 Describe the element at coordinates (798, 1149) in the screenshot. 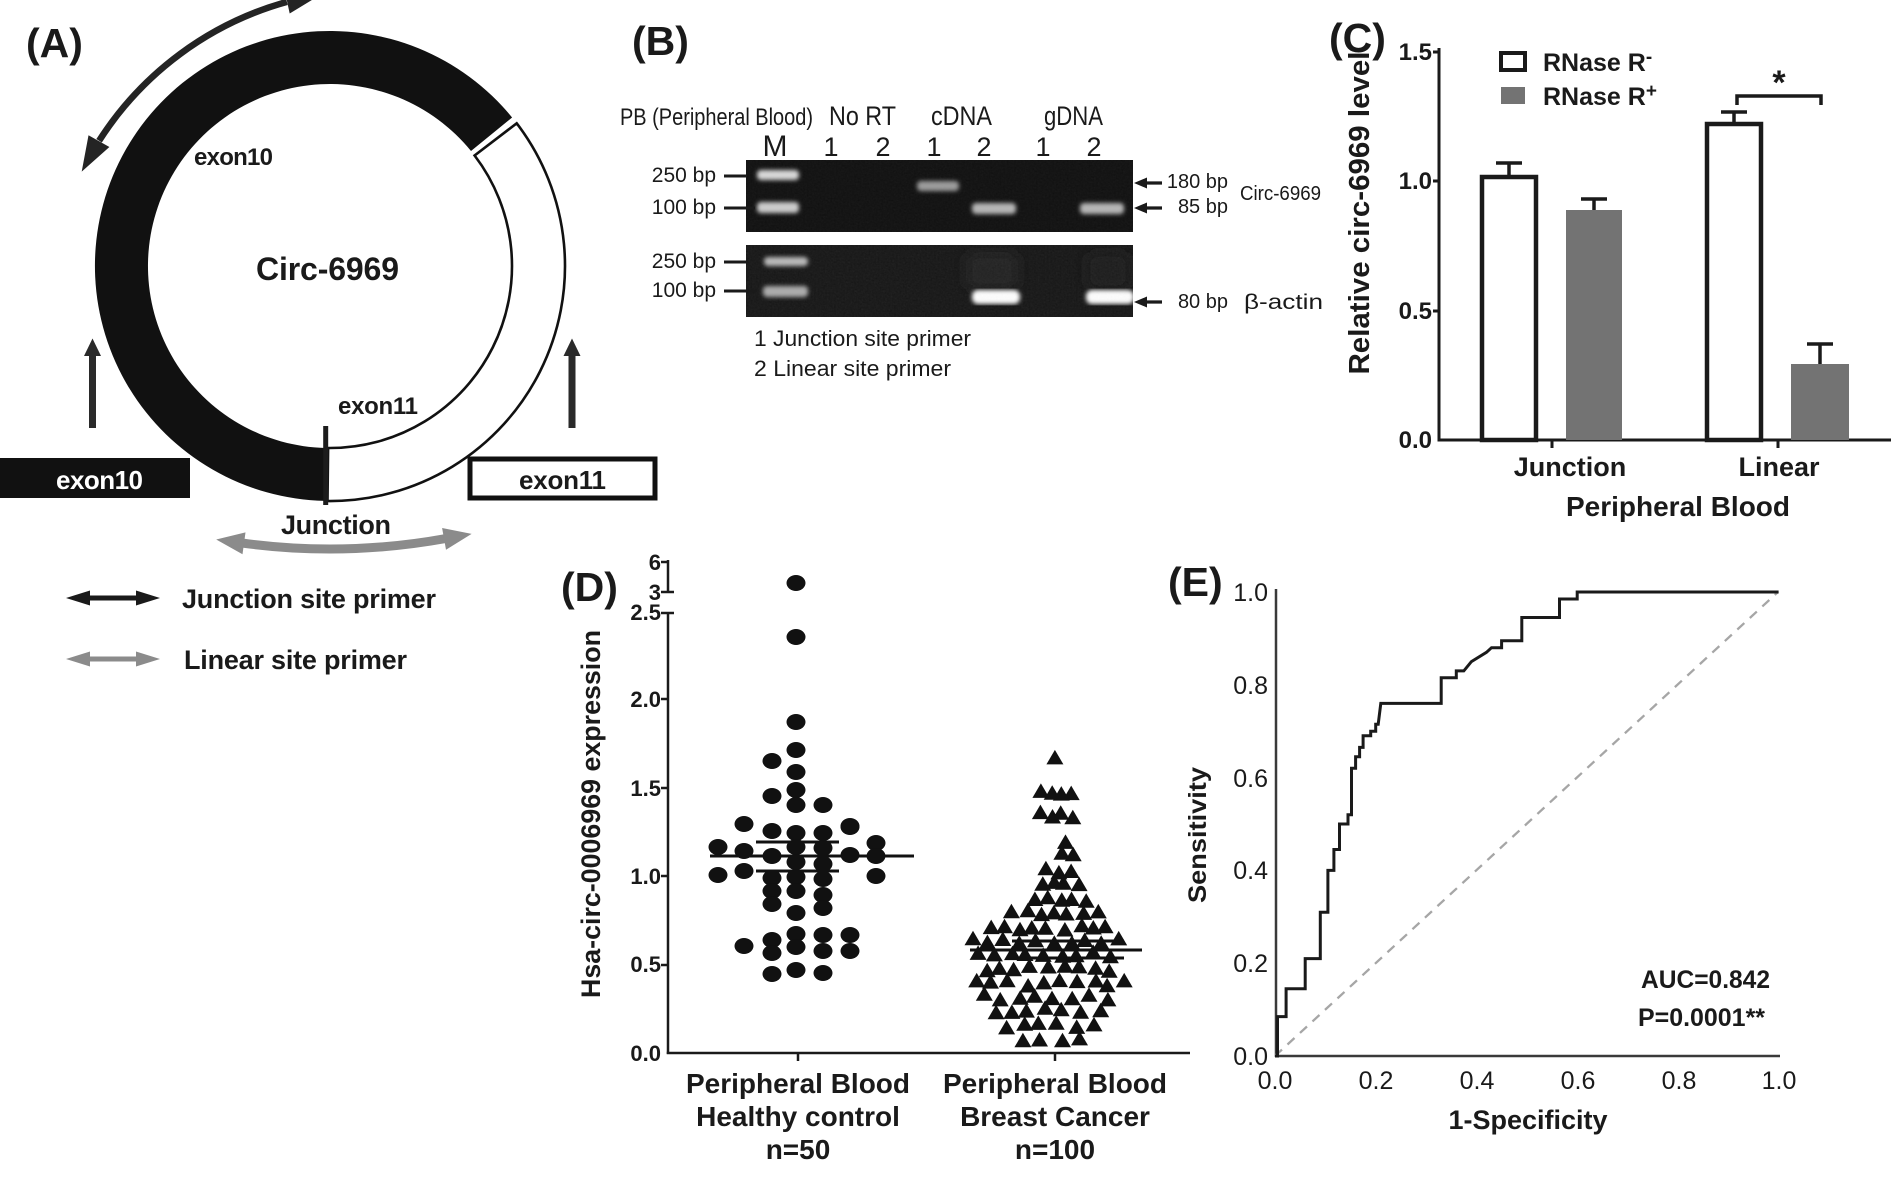

I see `svg-text: n=50` at that location.